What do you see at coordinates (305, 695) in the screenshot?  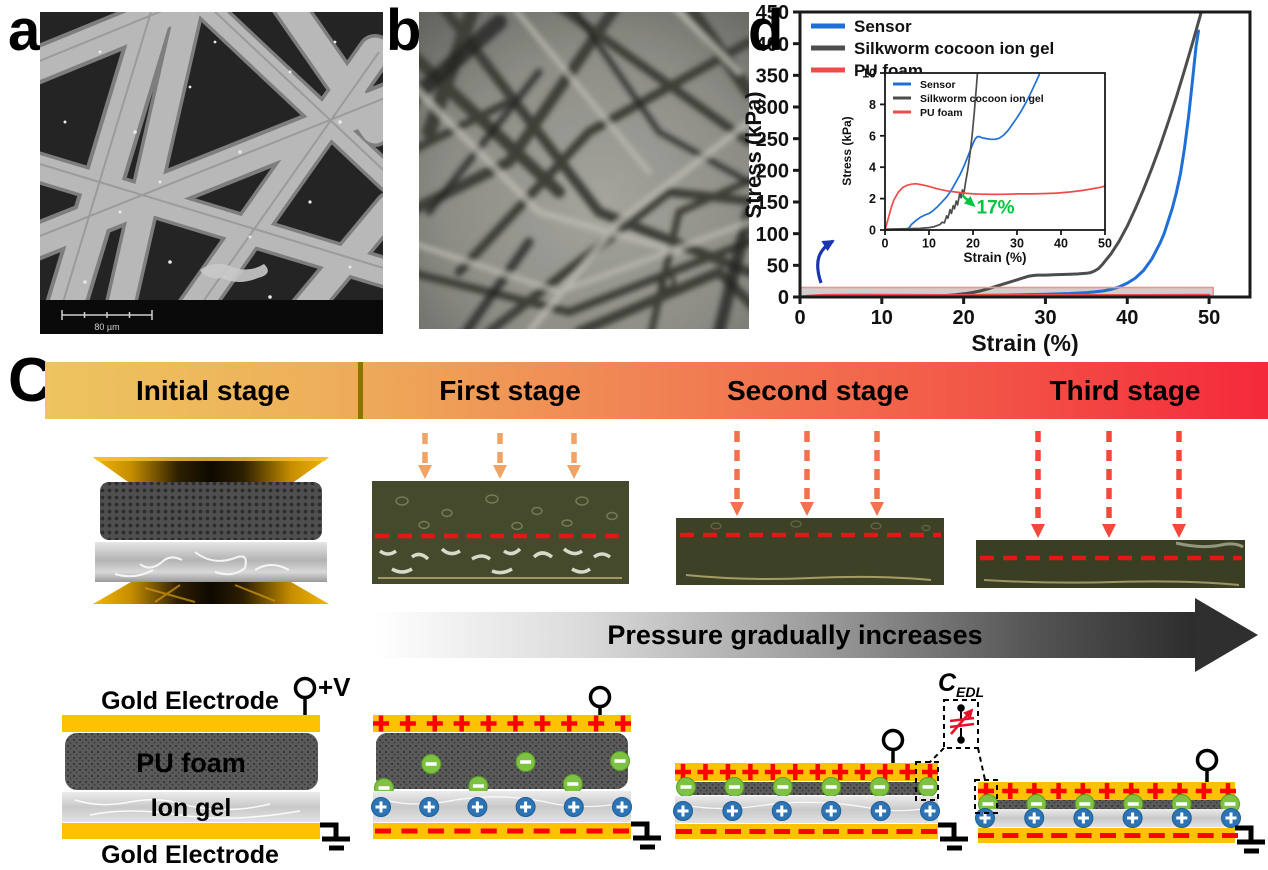 I see `voltage-terminal` at bounding box center [305, 695].